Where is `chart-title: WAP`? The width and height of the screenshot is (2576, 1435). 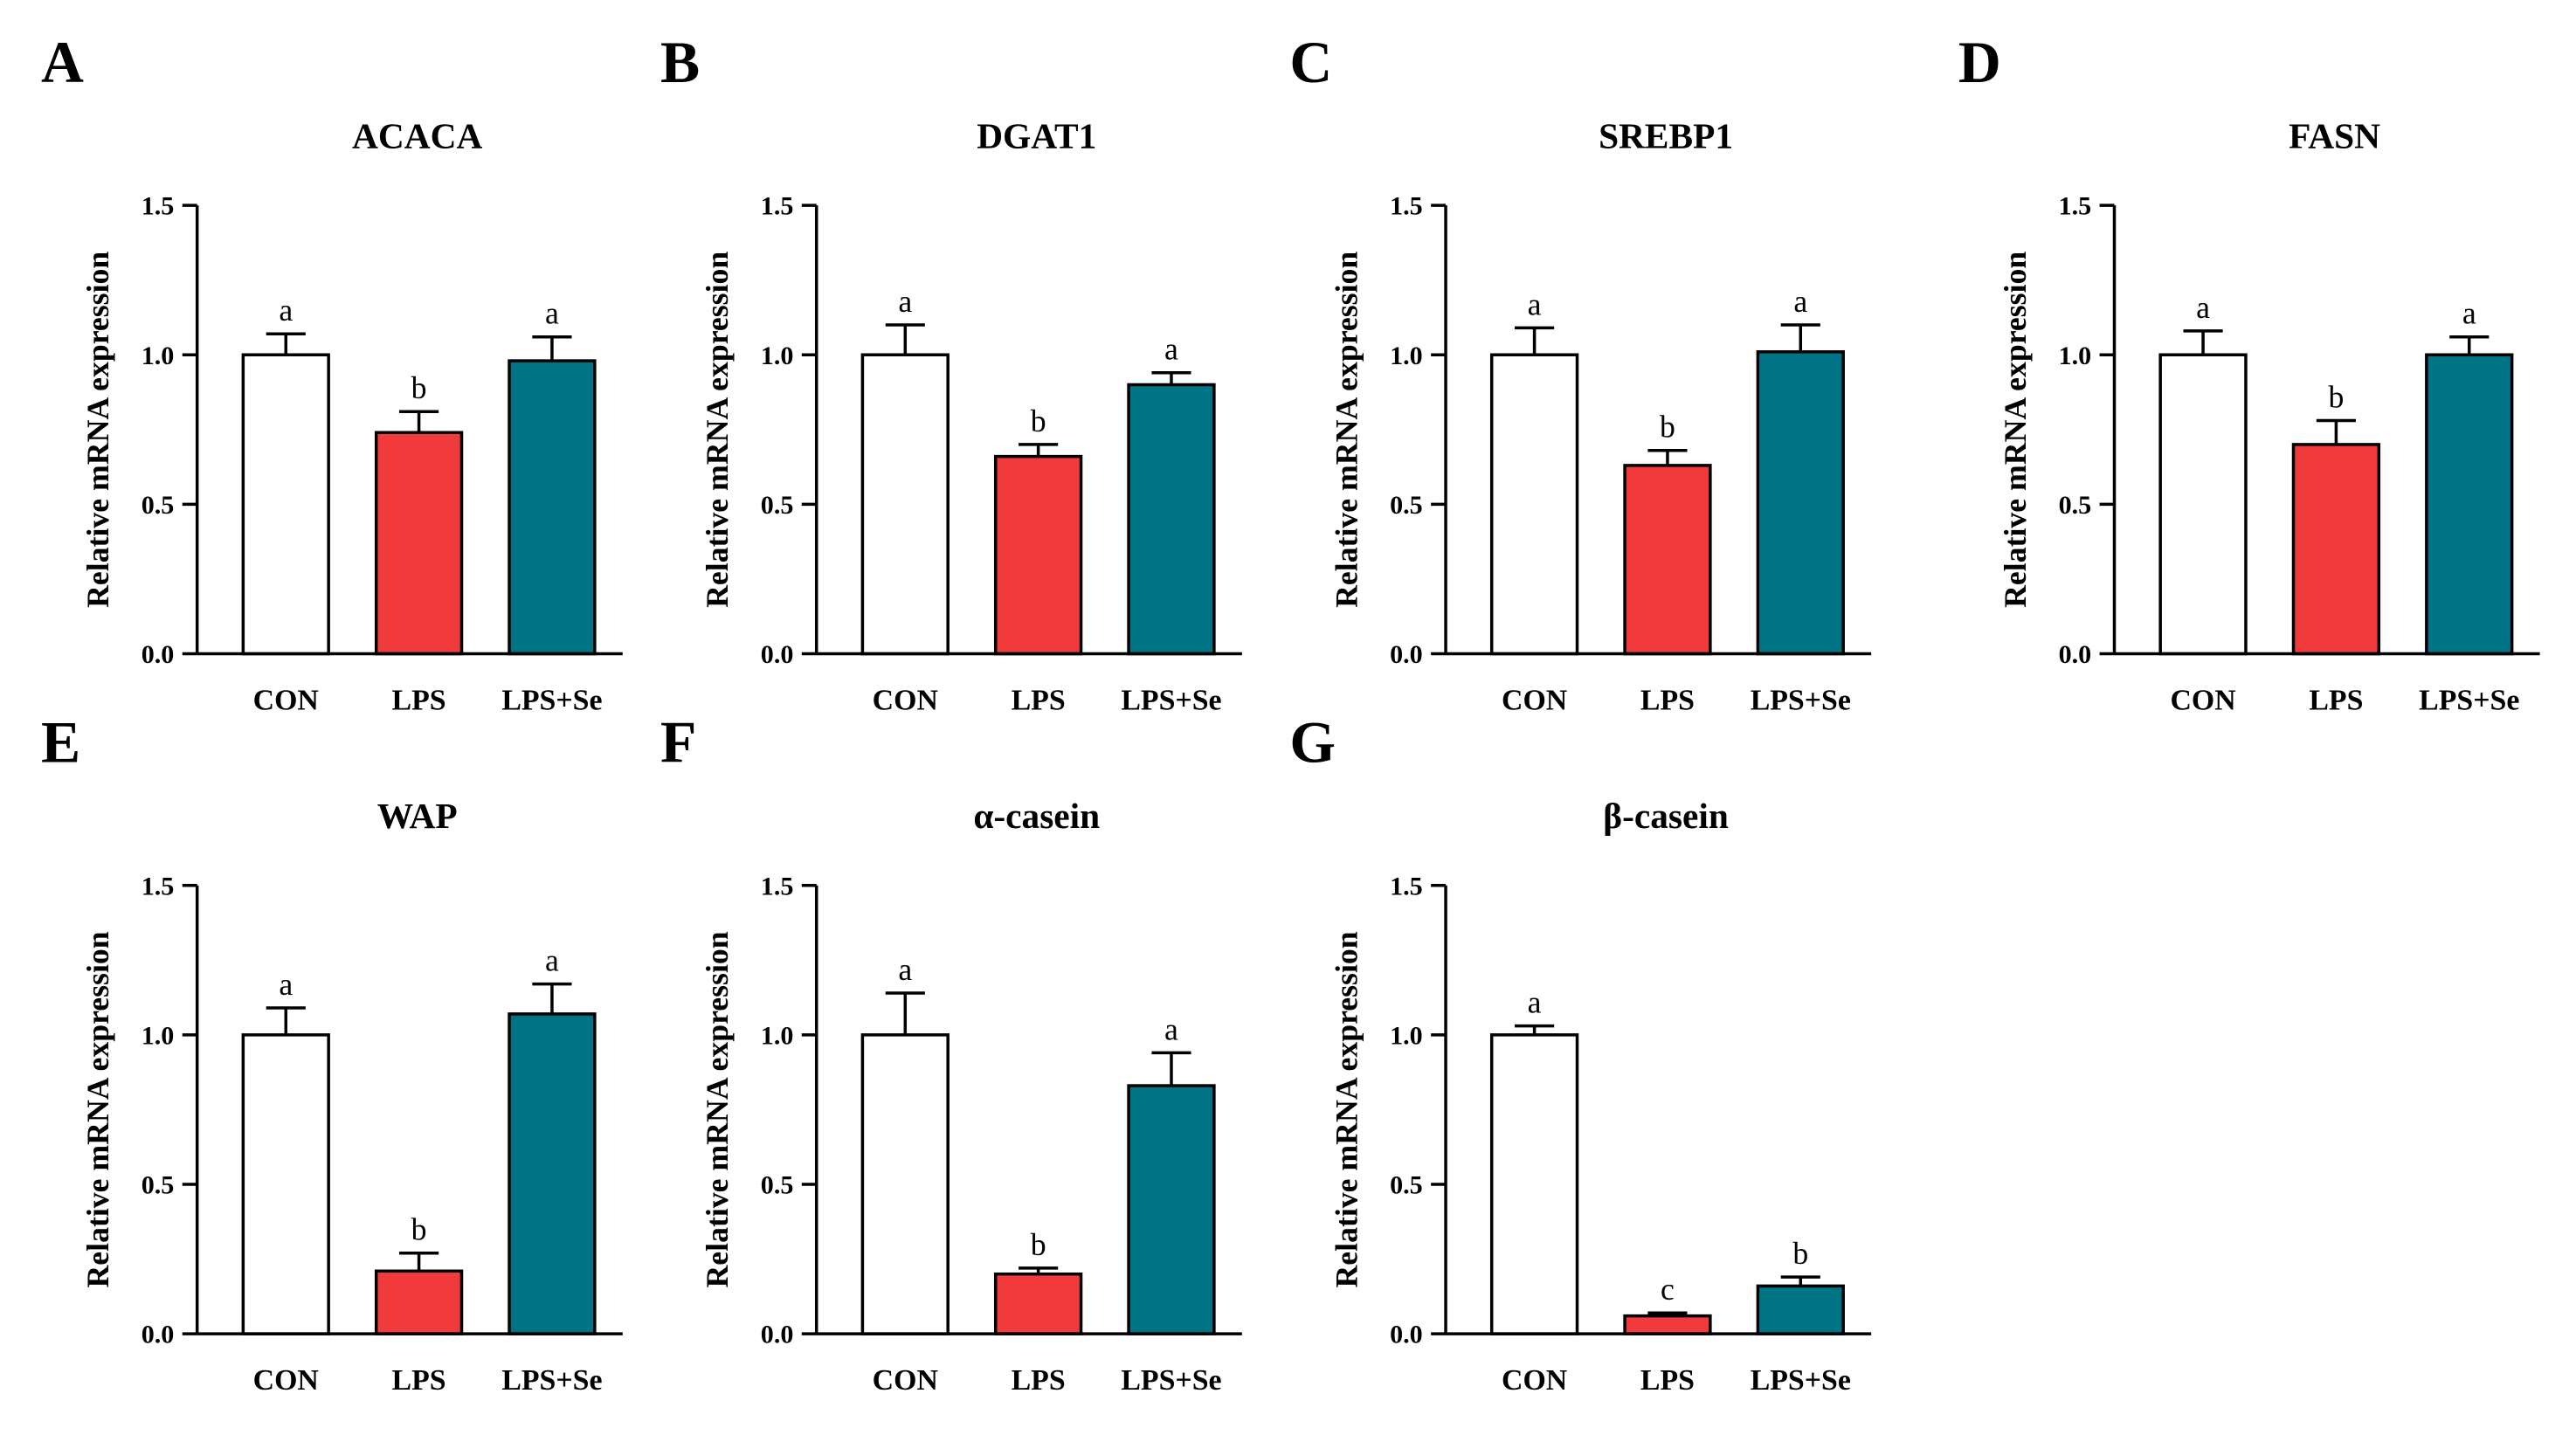
chart-title: WAP is located at coordinates (417, 816).